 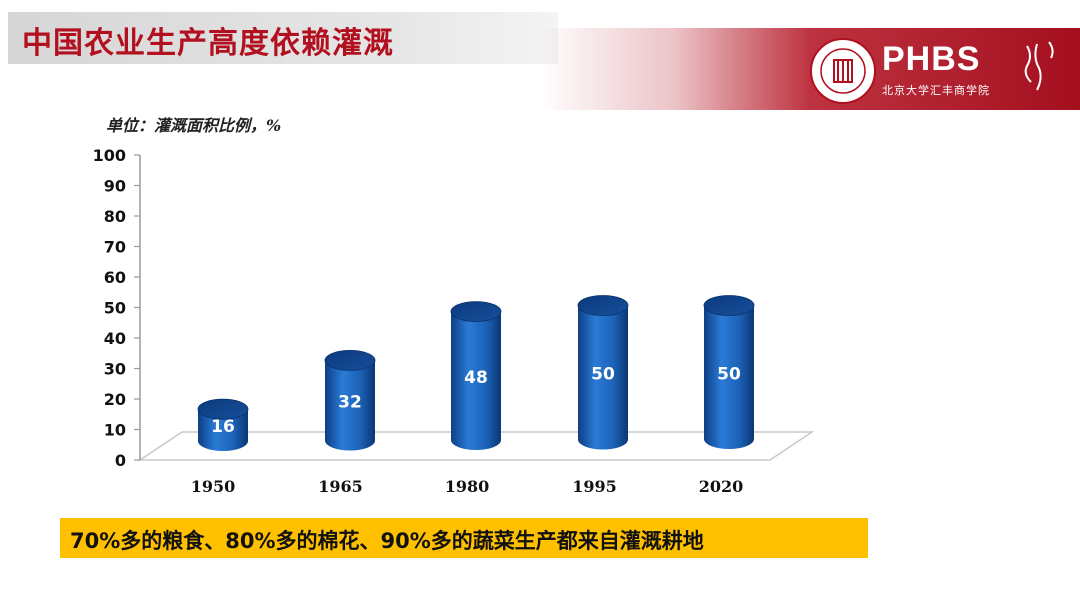 I want to click on slide-title: 中国农业生产高度依赖灌溉, so click(x=208, y=43).